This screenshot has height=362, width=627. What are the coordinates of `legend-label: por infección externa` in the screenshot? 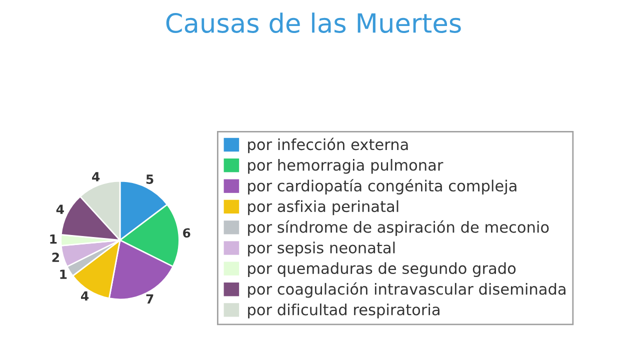 It's located at (328, 146).